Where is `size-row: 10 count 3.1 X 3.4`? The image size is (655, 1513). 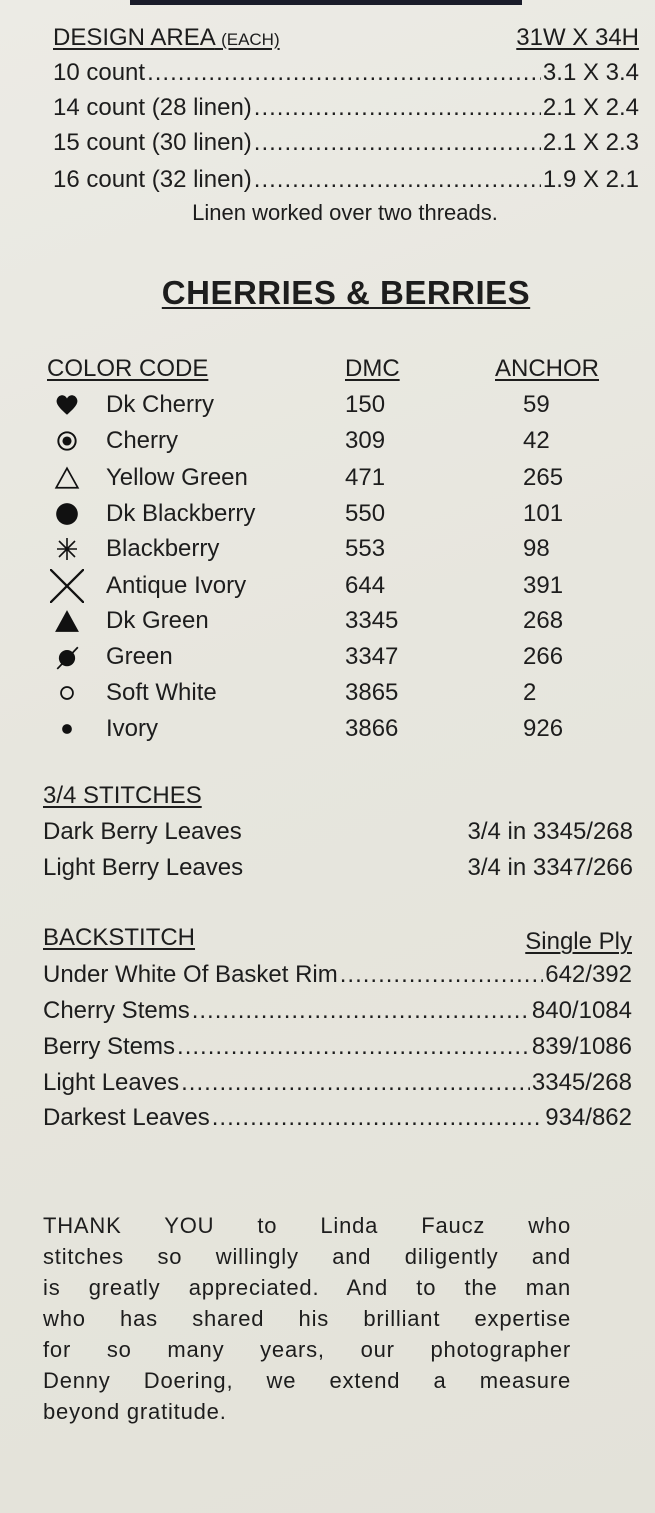 size-row: 10 count 3.1 X 3.4 is located at coordinates (346, 73).